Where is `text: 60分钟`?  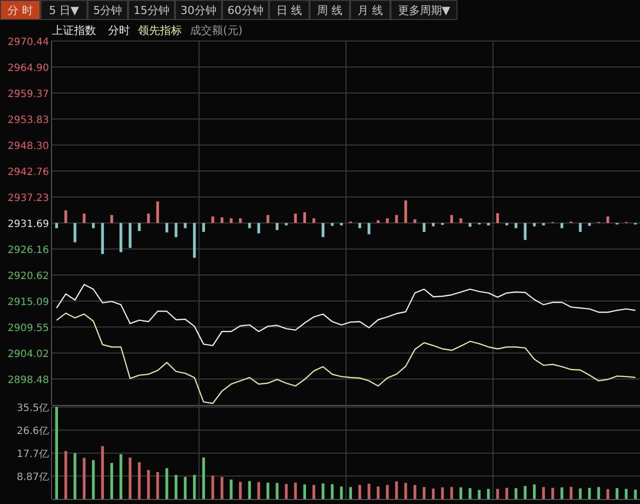
text: 60分钟 is located at coordinates (246, 10).